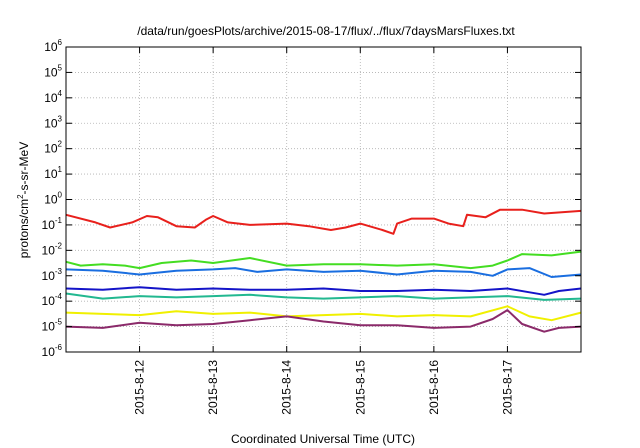 Image resolution: width=640 pixels, height=448 pixels. What do you see at coordinates (53, 199) in the screenshot?
I see `y-tick-label: 10⁰` at bounding box center [53, 199].